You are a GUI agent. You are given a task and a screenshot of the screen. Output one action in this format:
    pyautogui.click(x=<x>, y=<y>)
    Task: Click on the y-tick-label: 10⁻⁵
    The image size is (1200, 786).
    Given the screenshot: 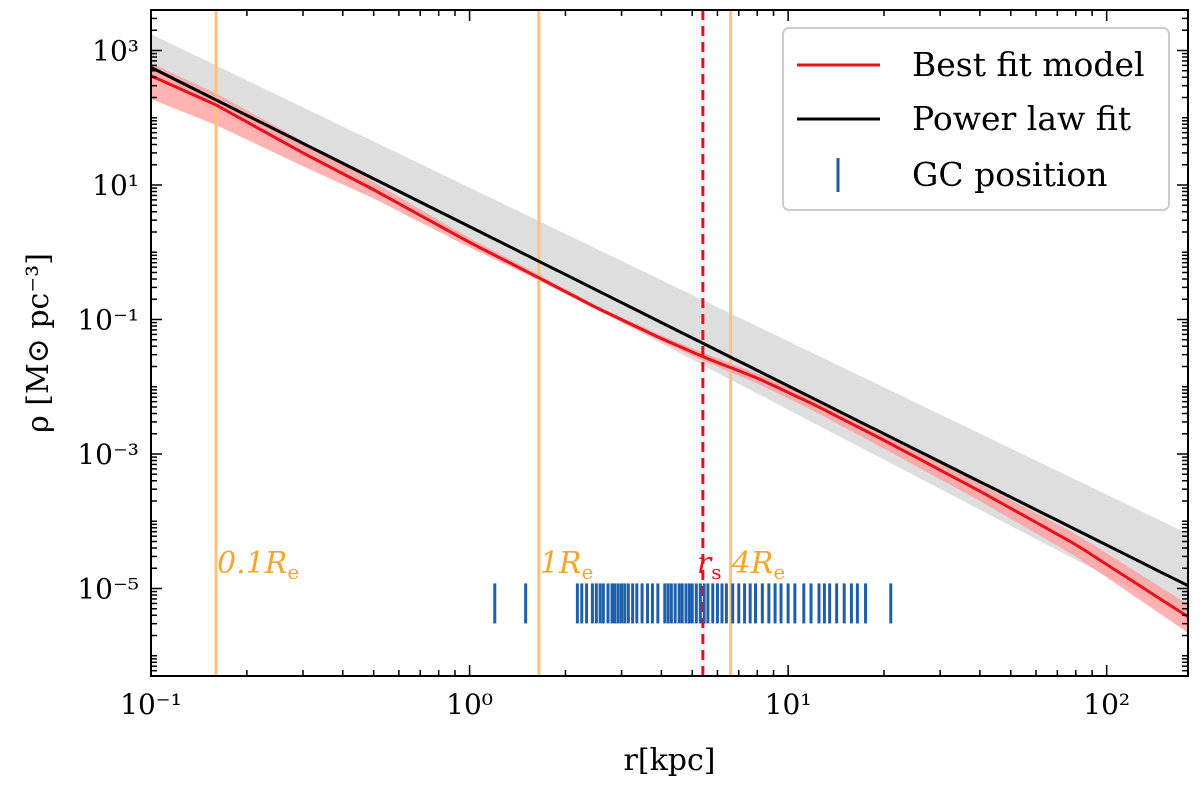 What is the action you would take?
    pyautogui.click(x=108, y=589)
    